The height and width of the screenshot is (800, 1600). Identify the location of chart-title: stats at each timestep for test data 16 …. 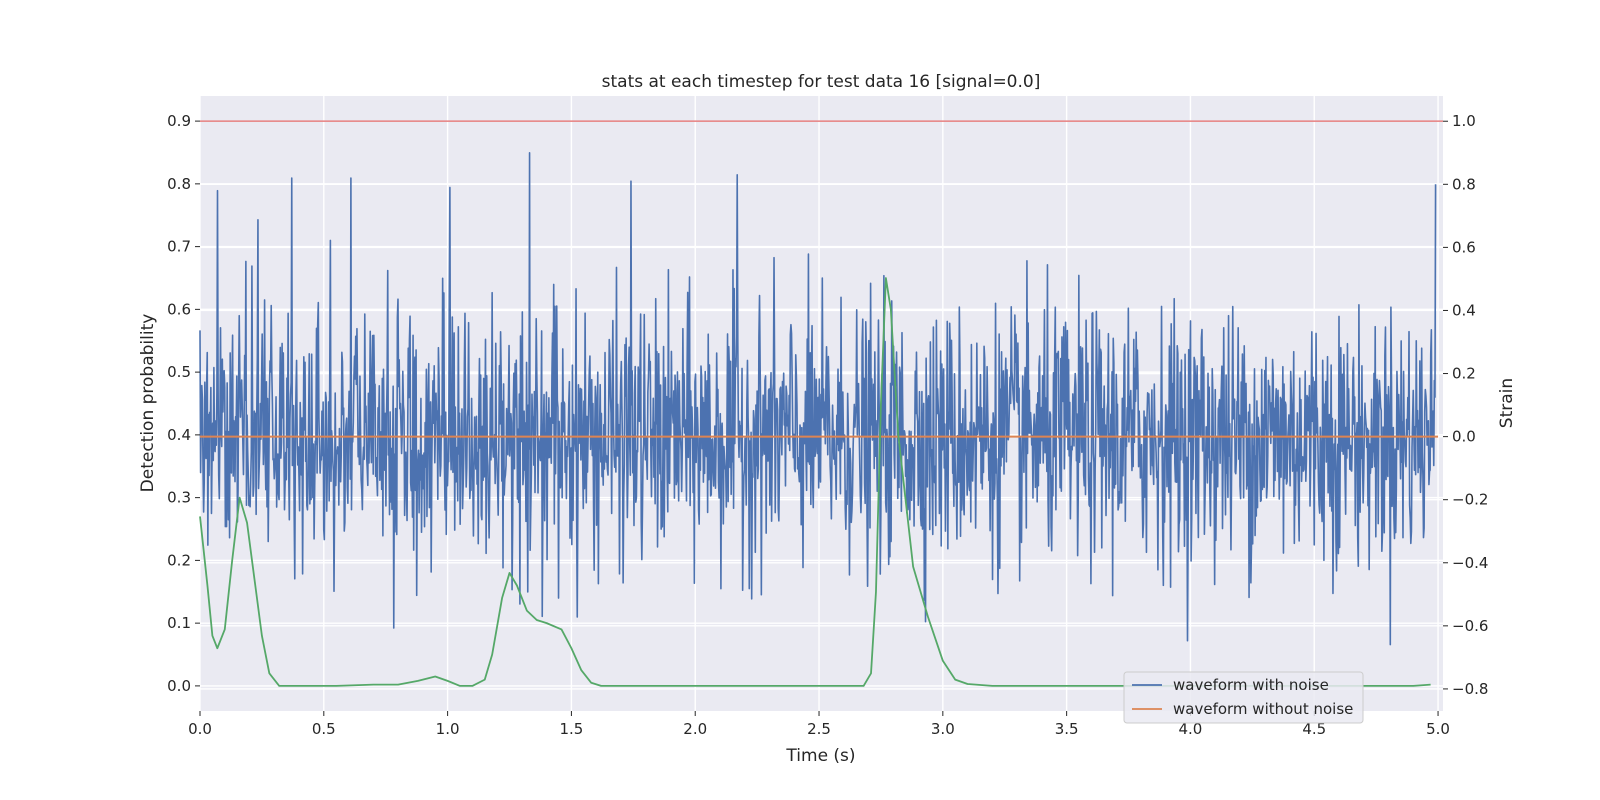
(821, 82).